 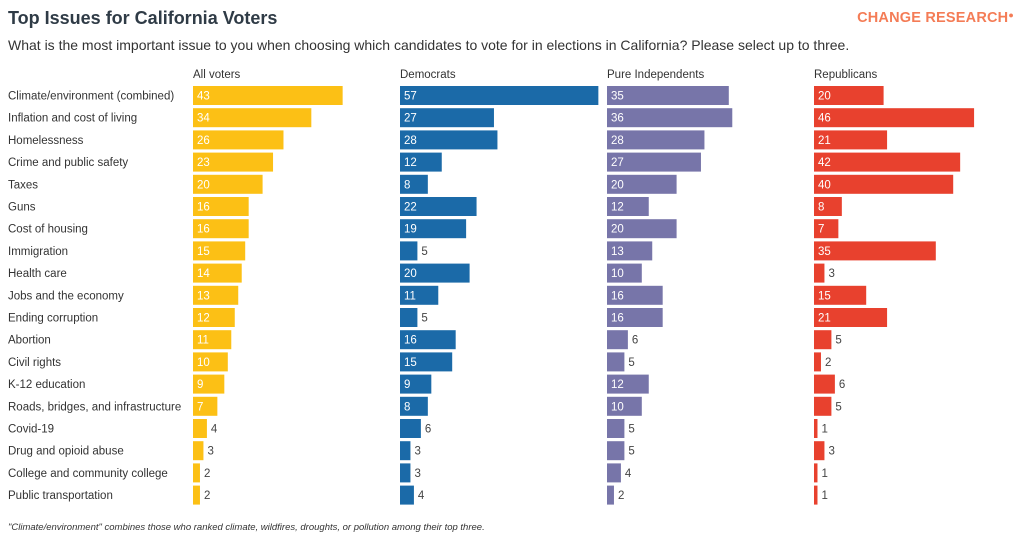 What do you see at coordinates (428, 75) in the screenshot?
I see `series-header: Democrats` at bounding box center [428, 75].